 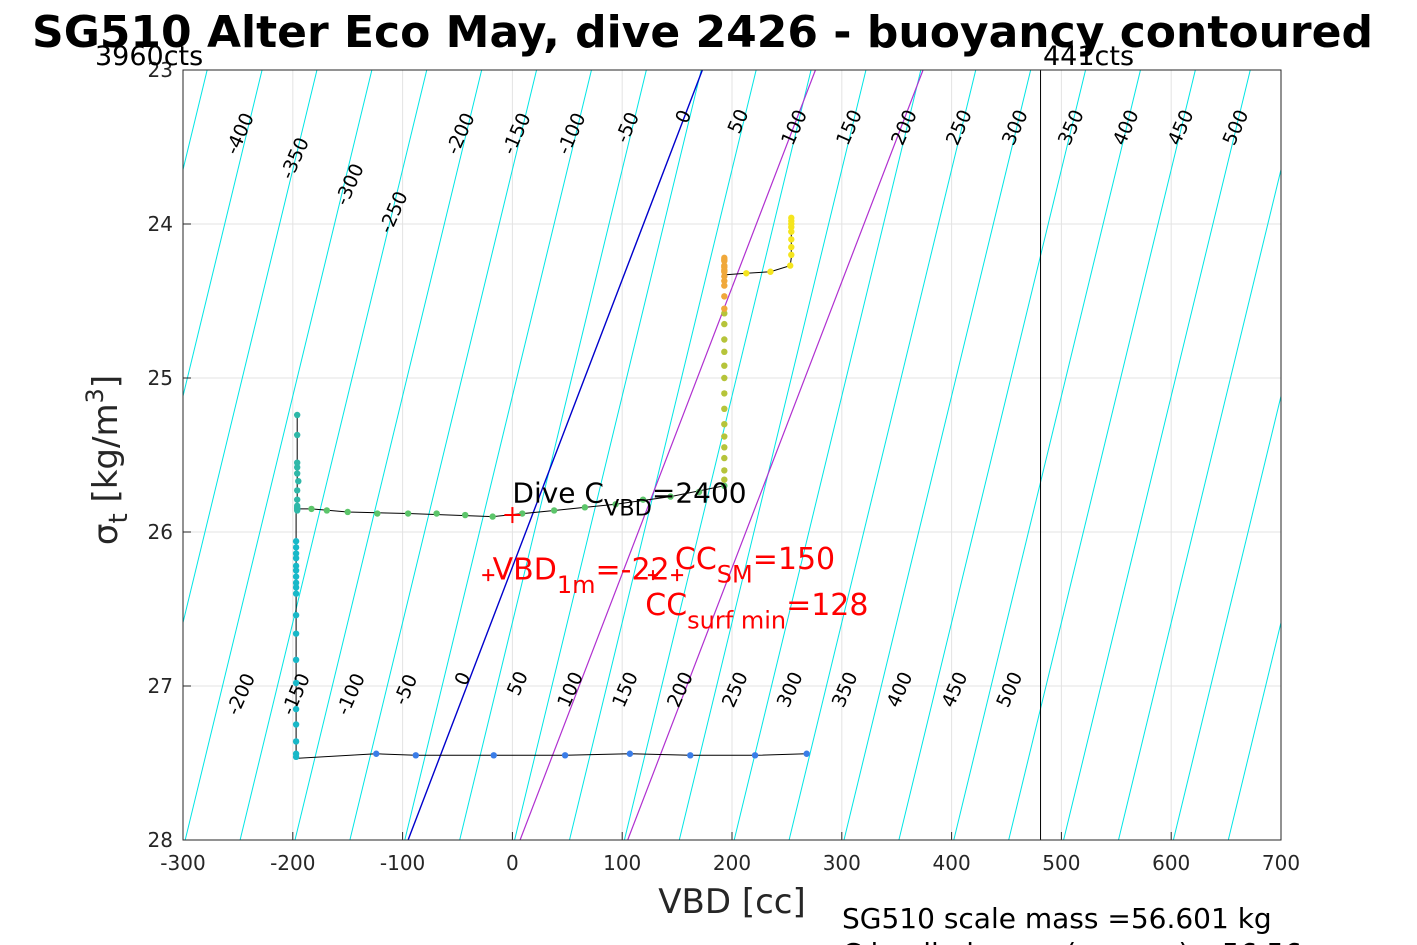 What do you see at coordinates (1171, 863) in the screenshot?
I see `x-tick-label: 600` at bounding box center [1171, 863].